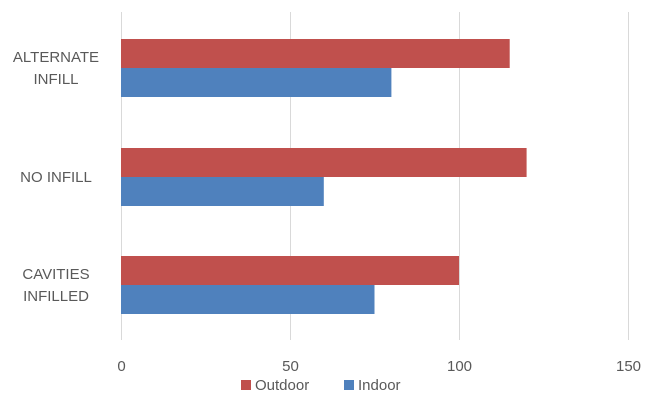  What do you see at coordinates (459, 366) in the screenshot?
I see `x-tick-label: 100` at bounding box center [459, 366].